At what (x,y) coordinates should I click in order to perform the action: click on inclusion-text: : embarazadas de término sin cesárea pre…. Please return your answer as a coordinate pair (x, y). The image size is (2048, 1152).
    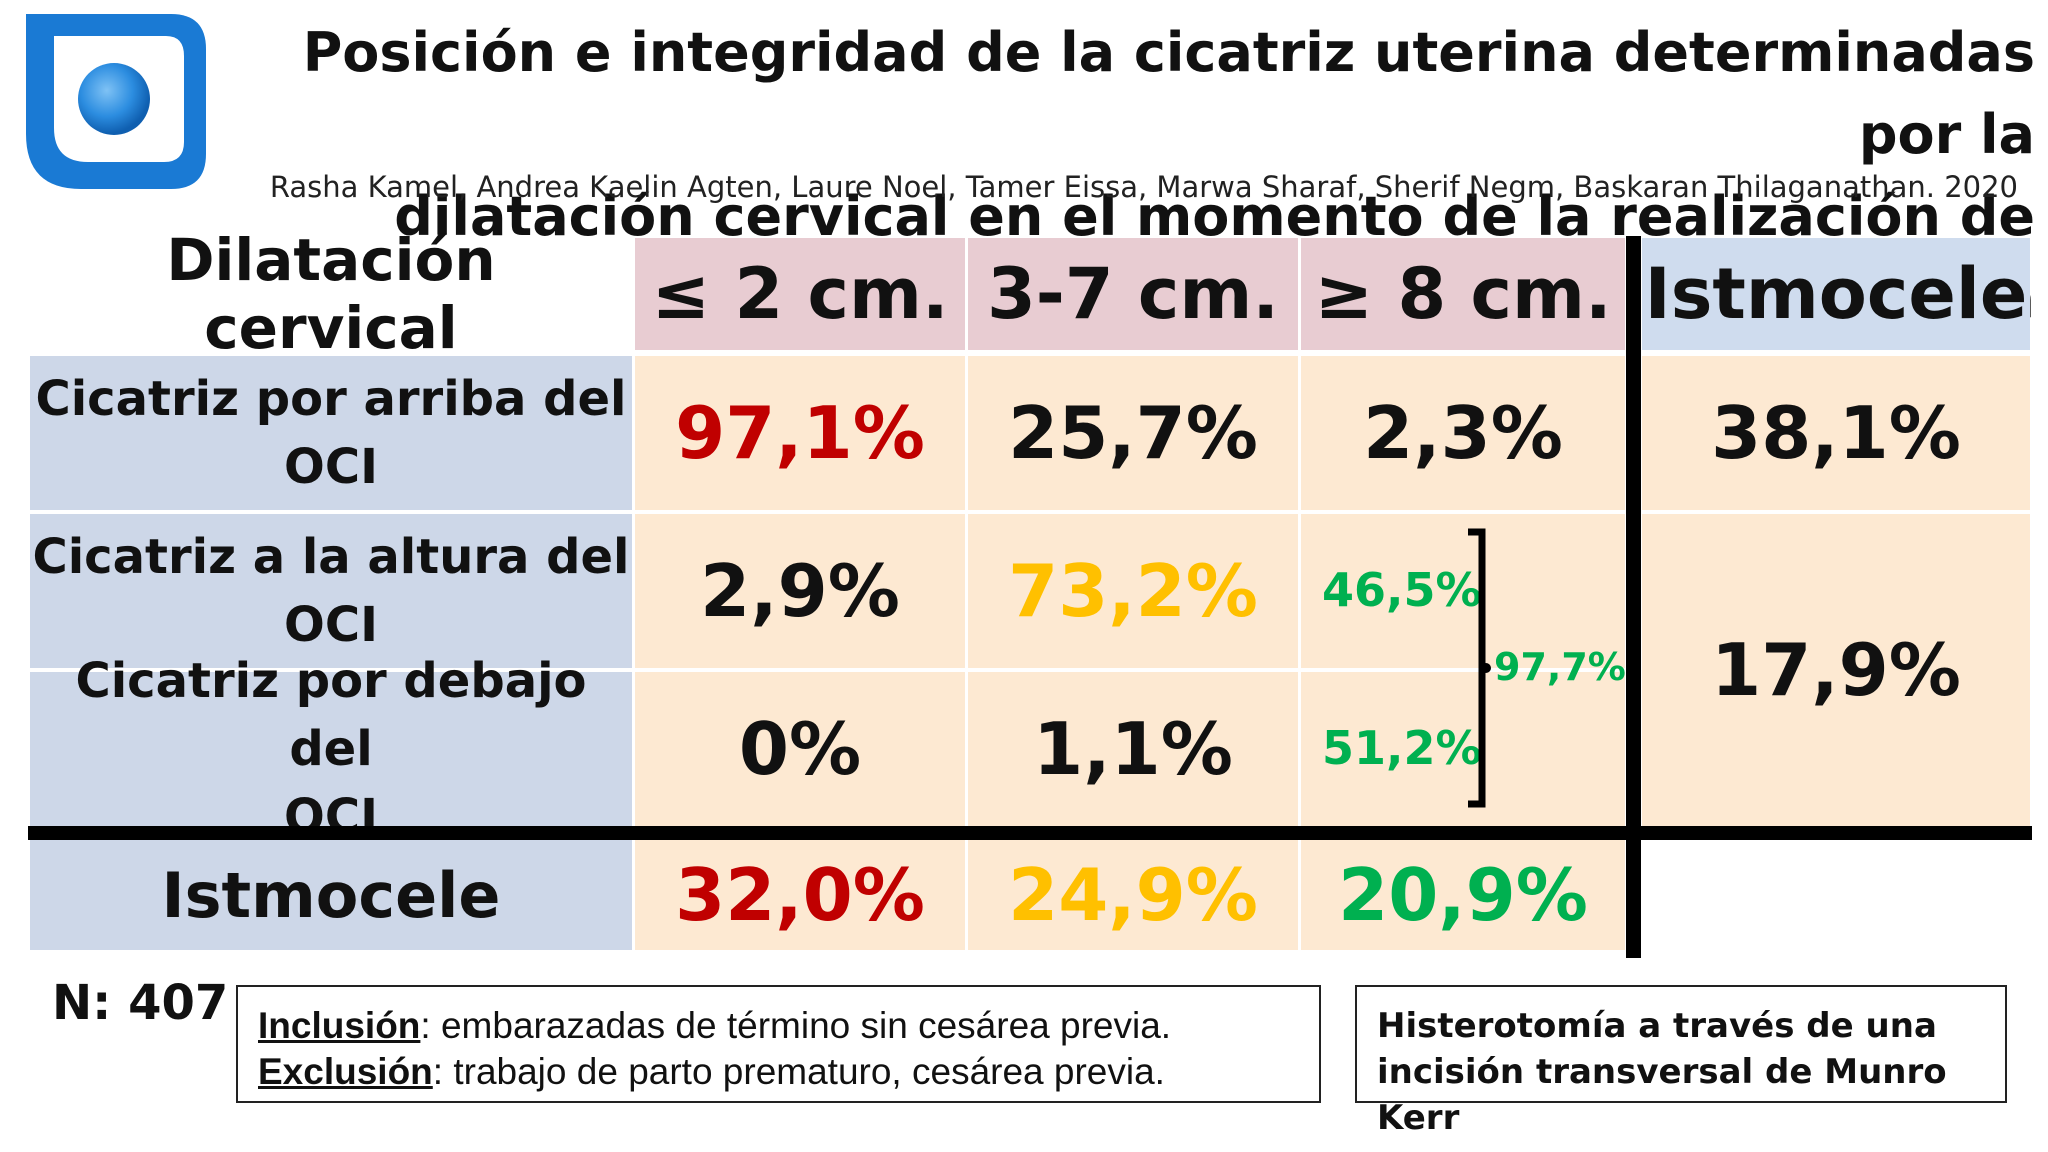
    Looking at the image, I should click on (796, 1025).